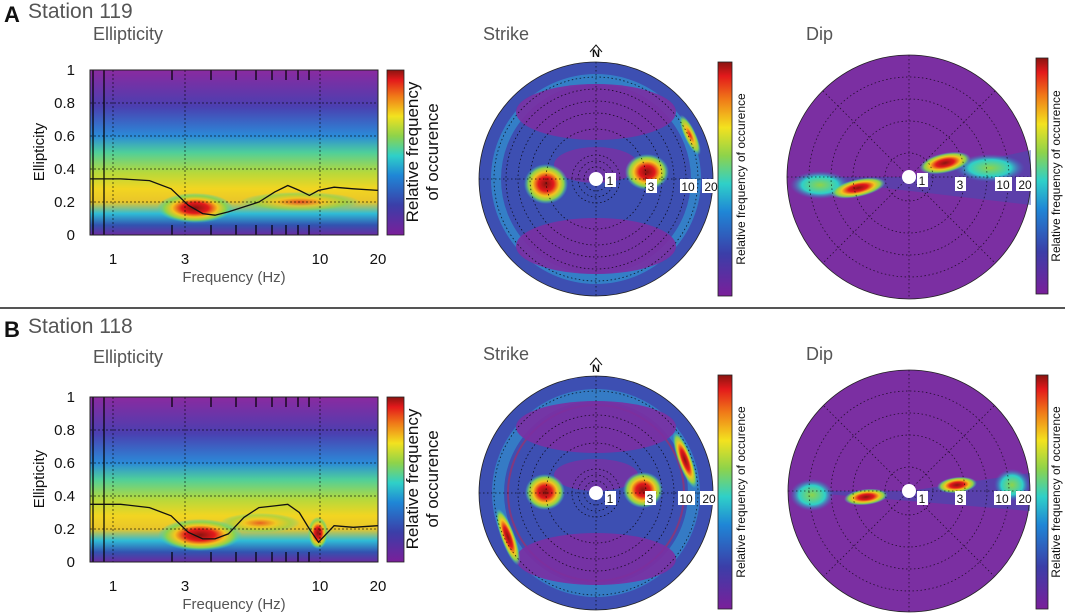  Describe the element at coordinates (80, 11) in the screenshot. I see `station-title: Station 119` at that location.